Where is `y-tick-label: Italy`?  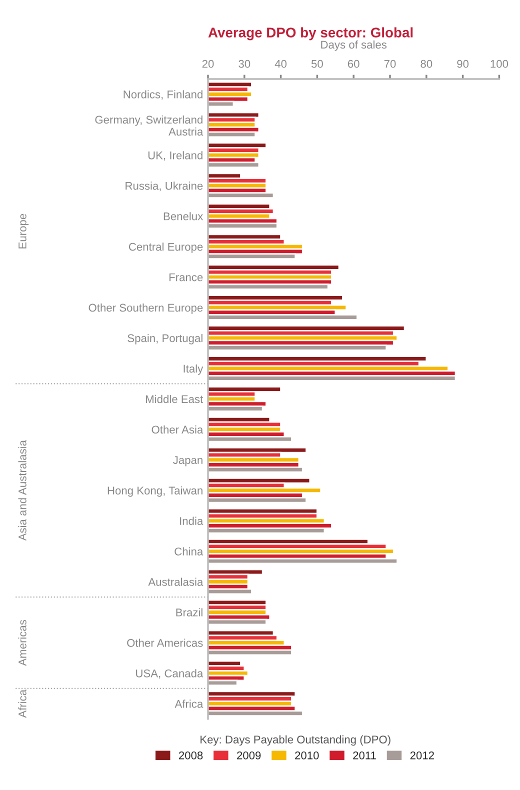
y-tick-label: Italy is located at coordinates (194, 369).